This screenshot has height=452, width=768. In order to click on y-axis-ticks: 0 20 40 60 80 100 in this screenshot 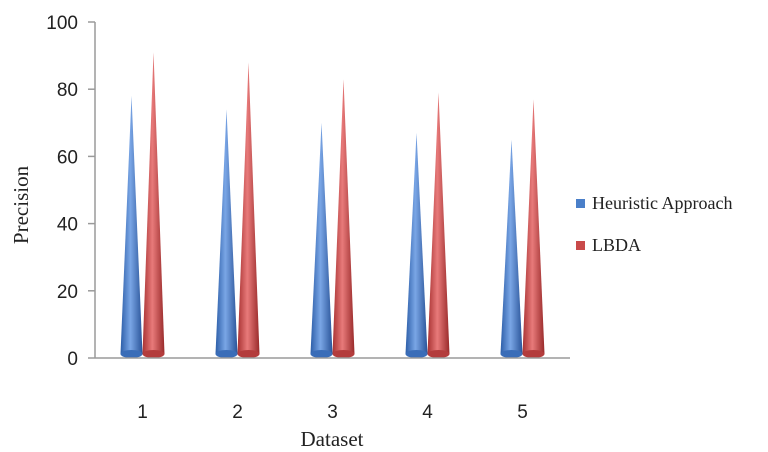, I will do `click(70, 191)`.